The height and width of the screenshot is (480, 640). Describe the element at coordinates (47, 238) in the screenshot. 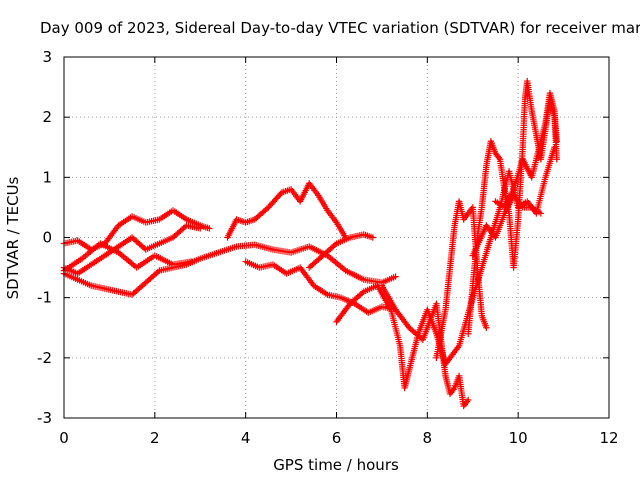

I see `y-tick-label: 0` at that location.